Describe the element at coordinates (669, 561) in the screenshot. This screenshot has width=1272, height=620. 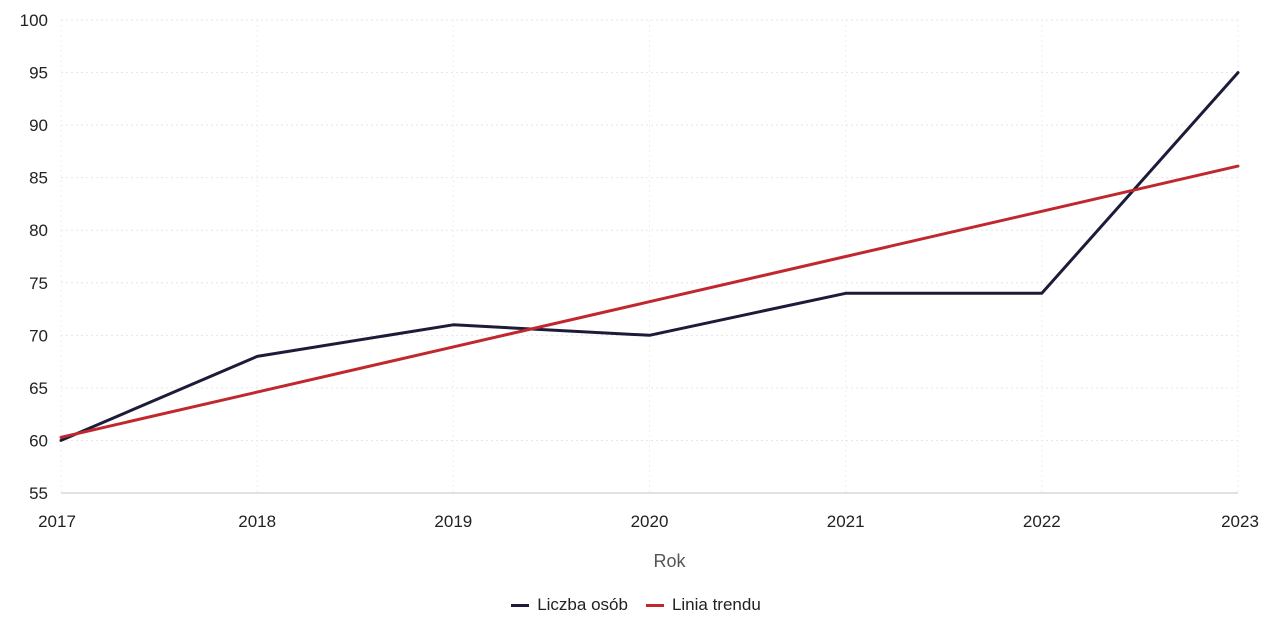
I see `x-axis-title: Rok` at that location.